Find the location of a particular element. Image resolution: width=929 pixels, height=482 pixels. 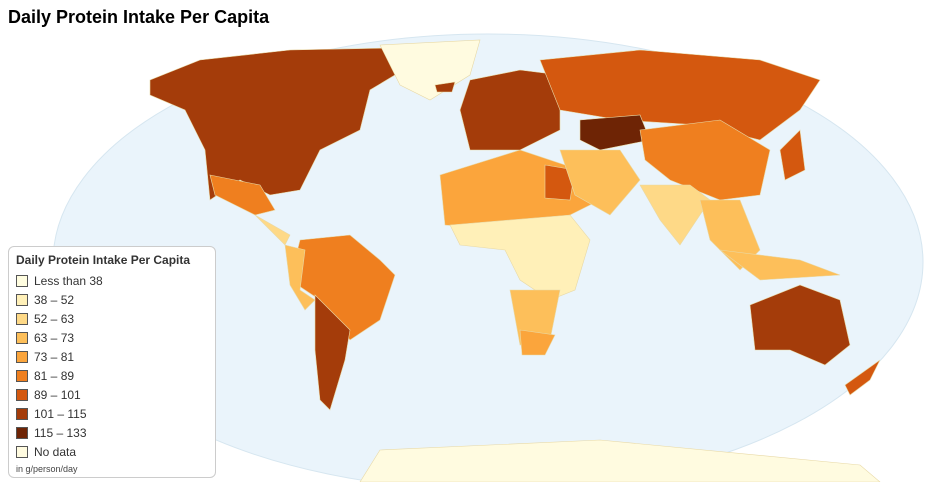

legend-item: 52 – 63 is located at coordinates (112, 318).